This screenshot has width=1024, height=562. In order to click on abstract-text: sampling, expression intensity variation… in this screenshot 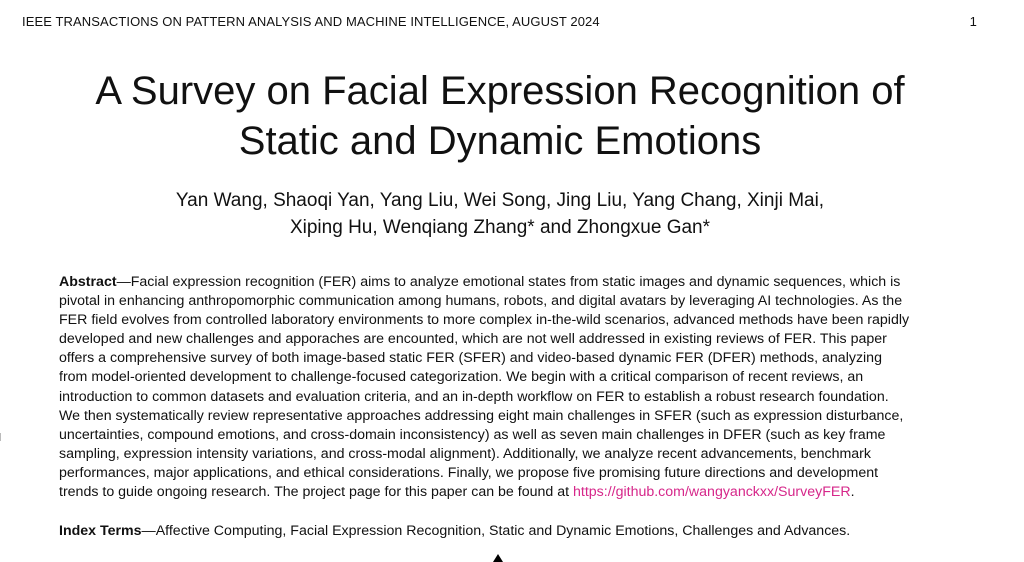, I will do `click(465, 453)`.